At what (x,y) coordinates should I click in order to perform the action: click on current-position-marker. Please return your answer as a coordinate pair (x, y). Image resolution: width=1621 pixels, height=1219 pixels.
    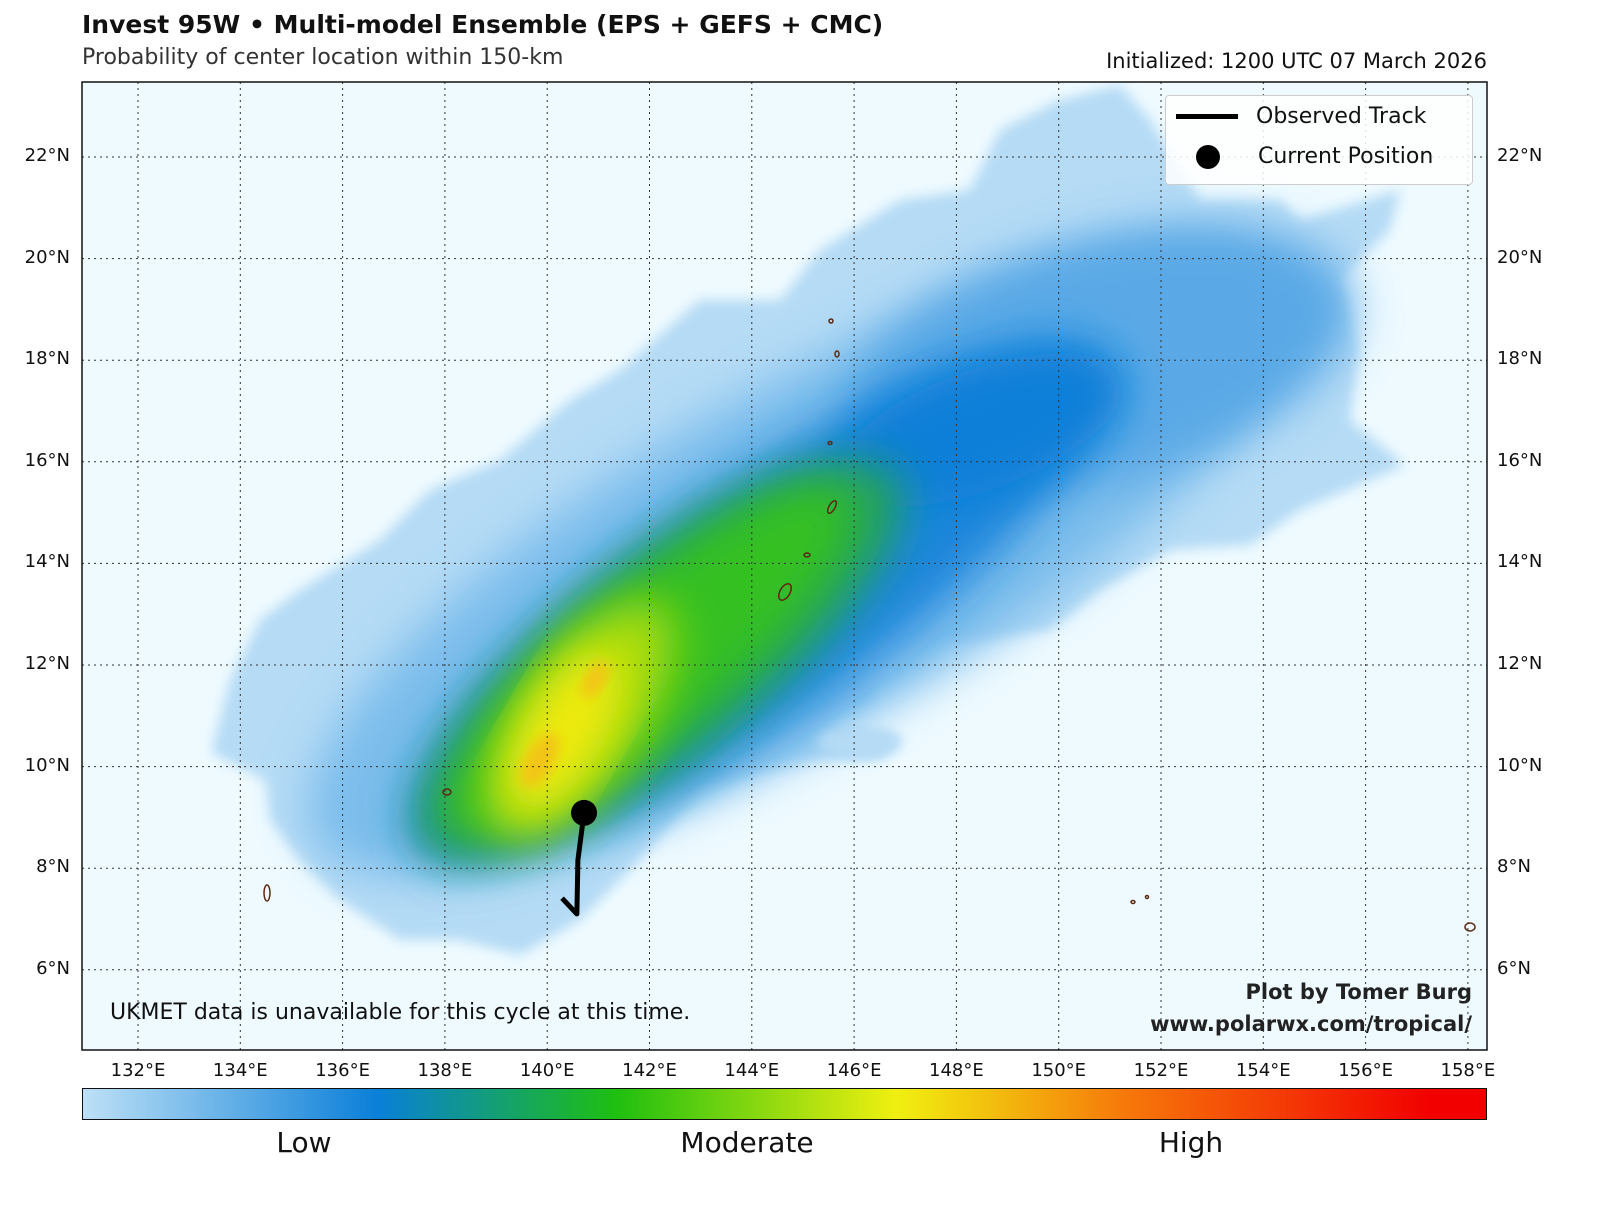
    Looking at the image, I should click on (584, 812).